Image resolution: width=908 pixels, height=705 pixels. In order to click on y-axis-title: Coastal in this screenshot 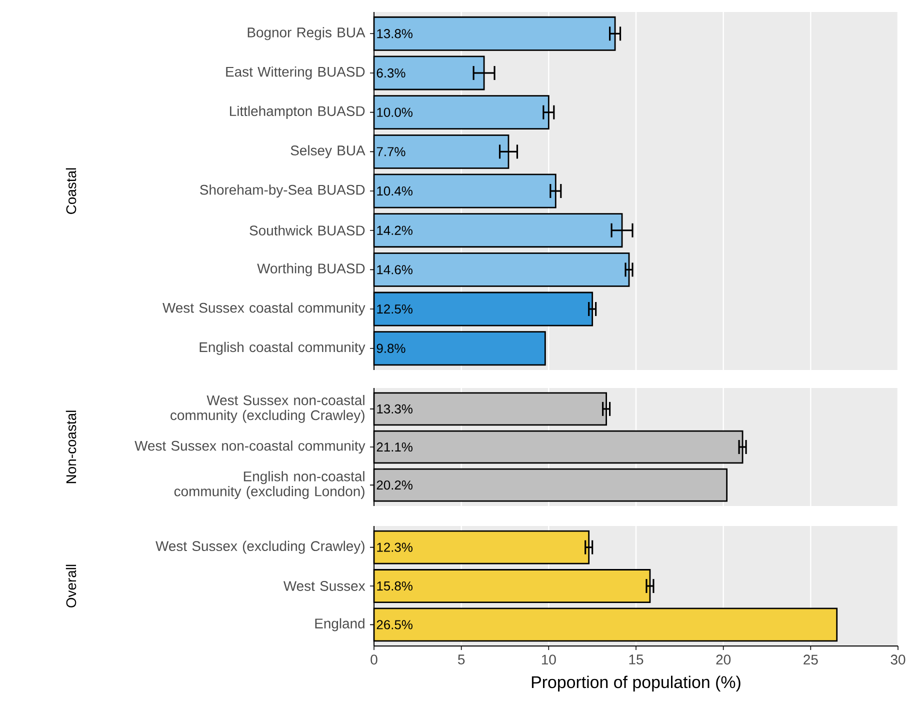, I will do `click(71, 191)`.